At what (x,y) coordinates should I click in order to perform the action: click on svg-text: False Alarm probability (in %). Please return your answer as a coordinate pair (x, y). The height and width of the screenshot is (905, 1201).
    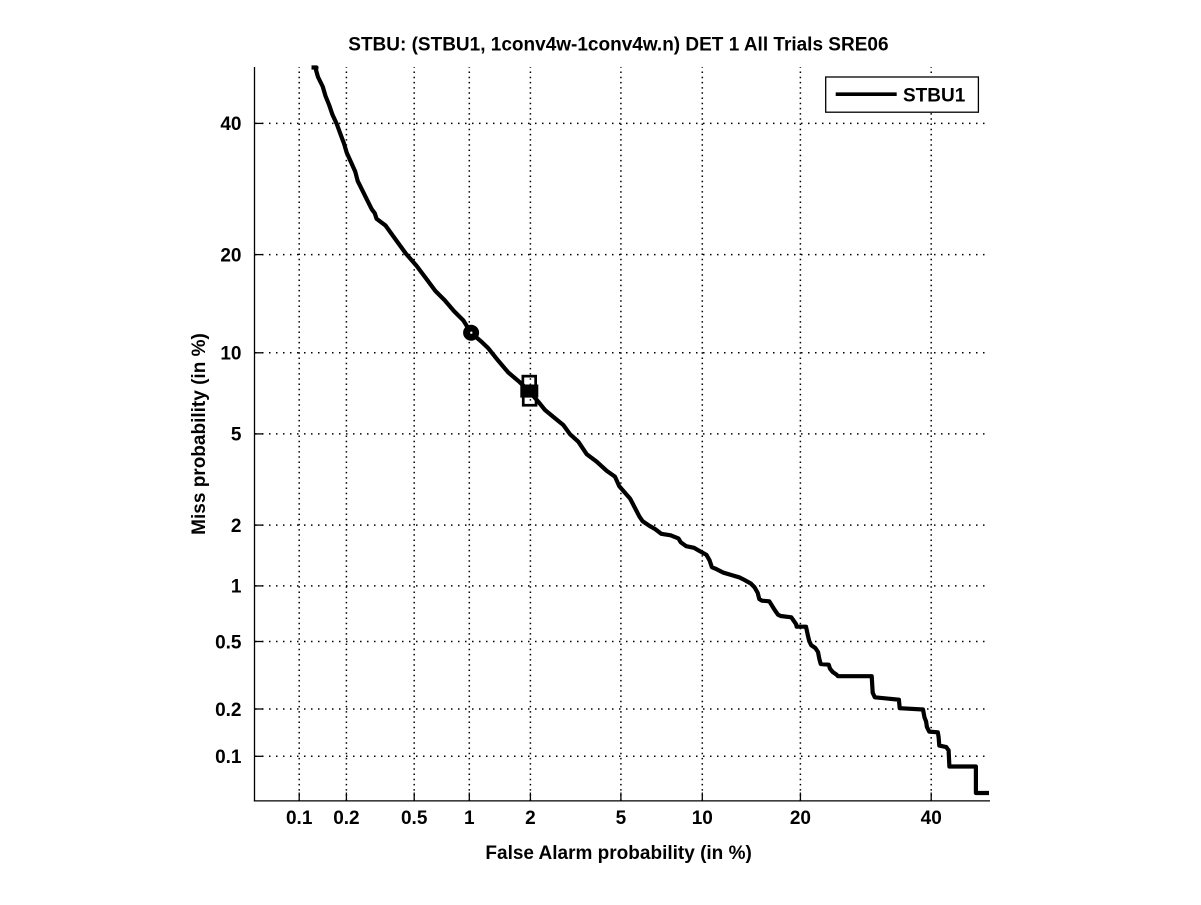
    Looking at the image, I should click on (618, 853).